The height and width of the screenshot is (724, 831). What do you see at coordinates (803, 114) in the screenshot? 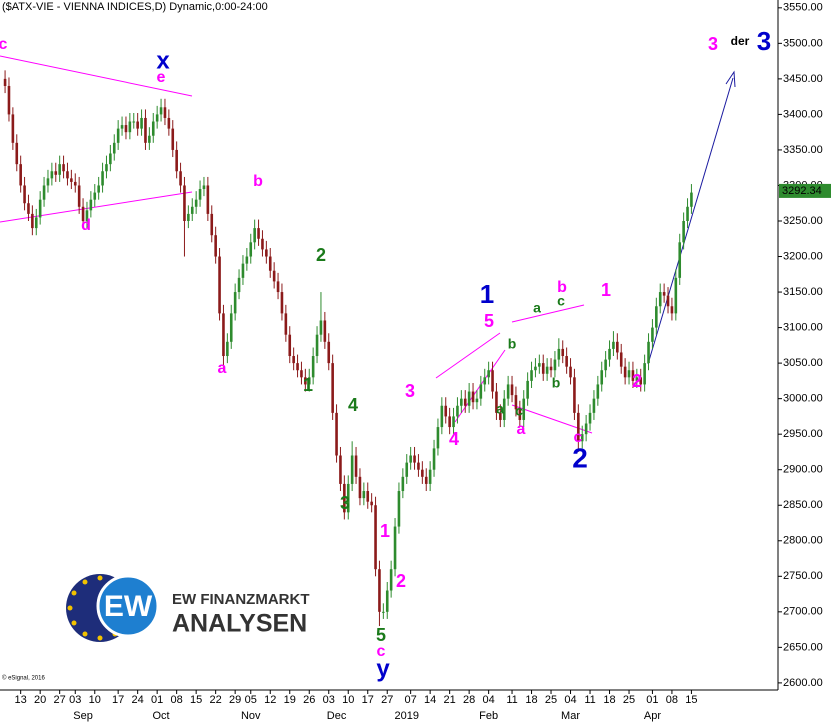
I see `y-tick-label: 3400.00` at bounding box center [803, 114].